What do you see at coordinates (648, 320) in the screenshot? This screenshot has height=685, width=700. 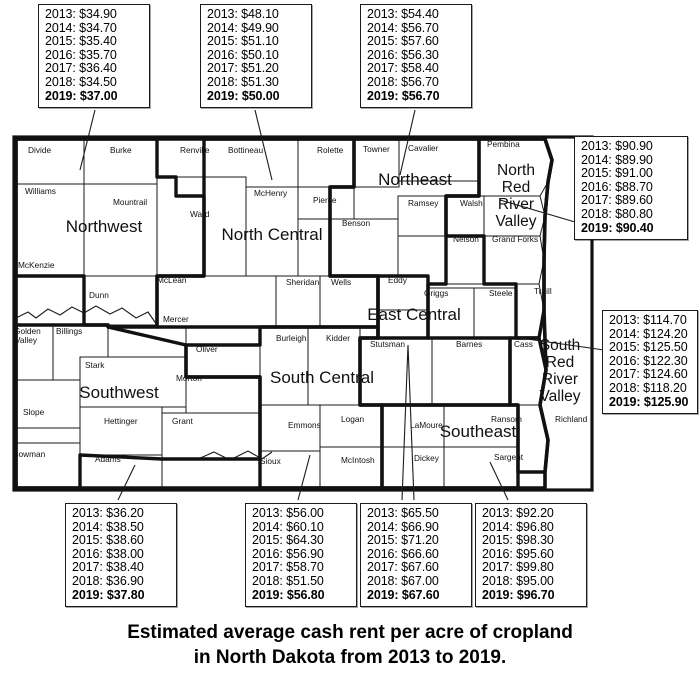 I see `callout-row: 2013: $114.70` at bounding box center [648, 320].